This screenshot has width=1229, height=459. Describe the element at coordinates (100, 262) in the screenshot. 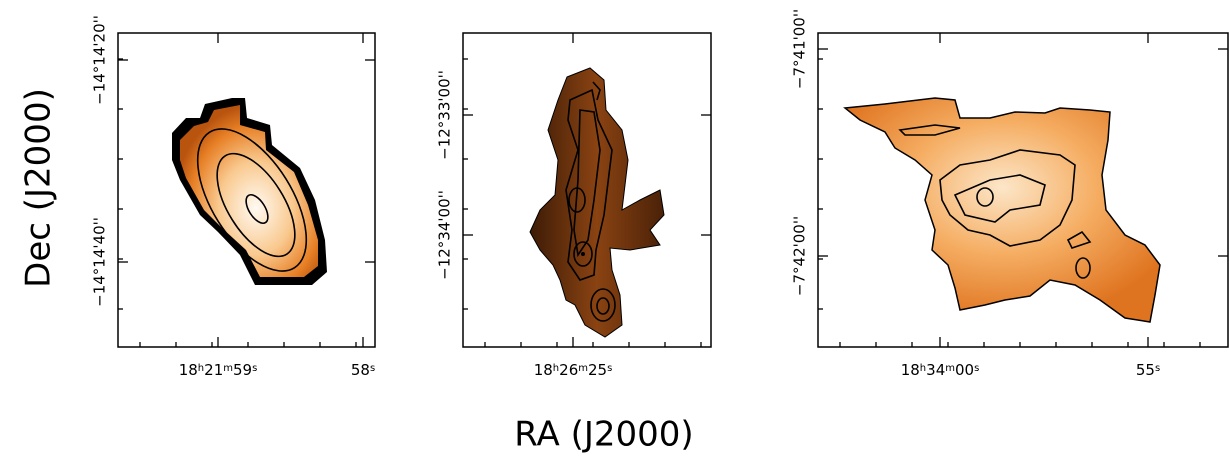

I see `y-tick-label: −14°14'40''` at that location.